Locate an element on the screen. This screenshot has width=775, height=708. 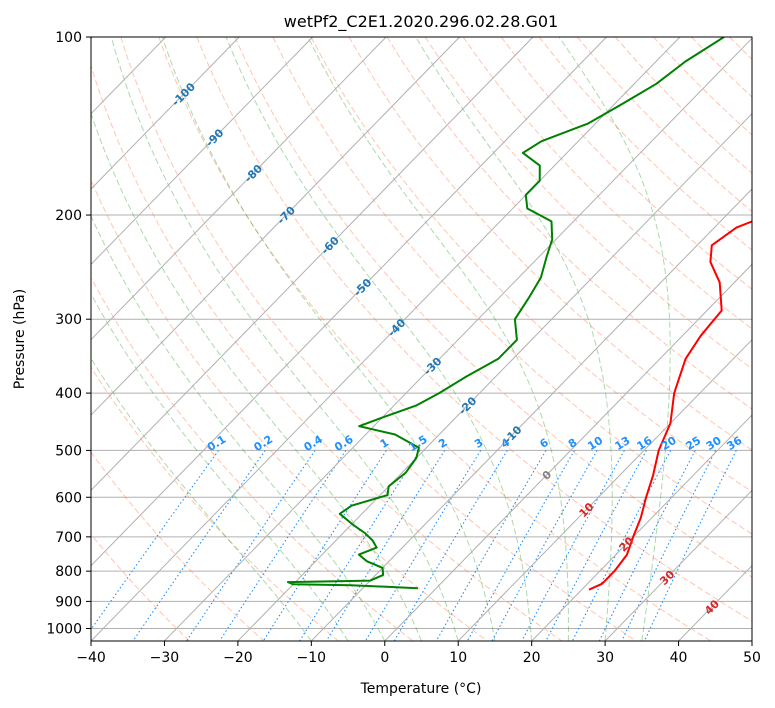
x-axis-label: Temperature (°C) is located at coordinates (421, 689).